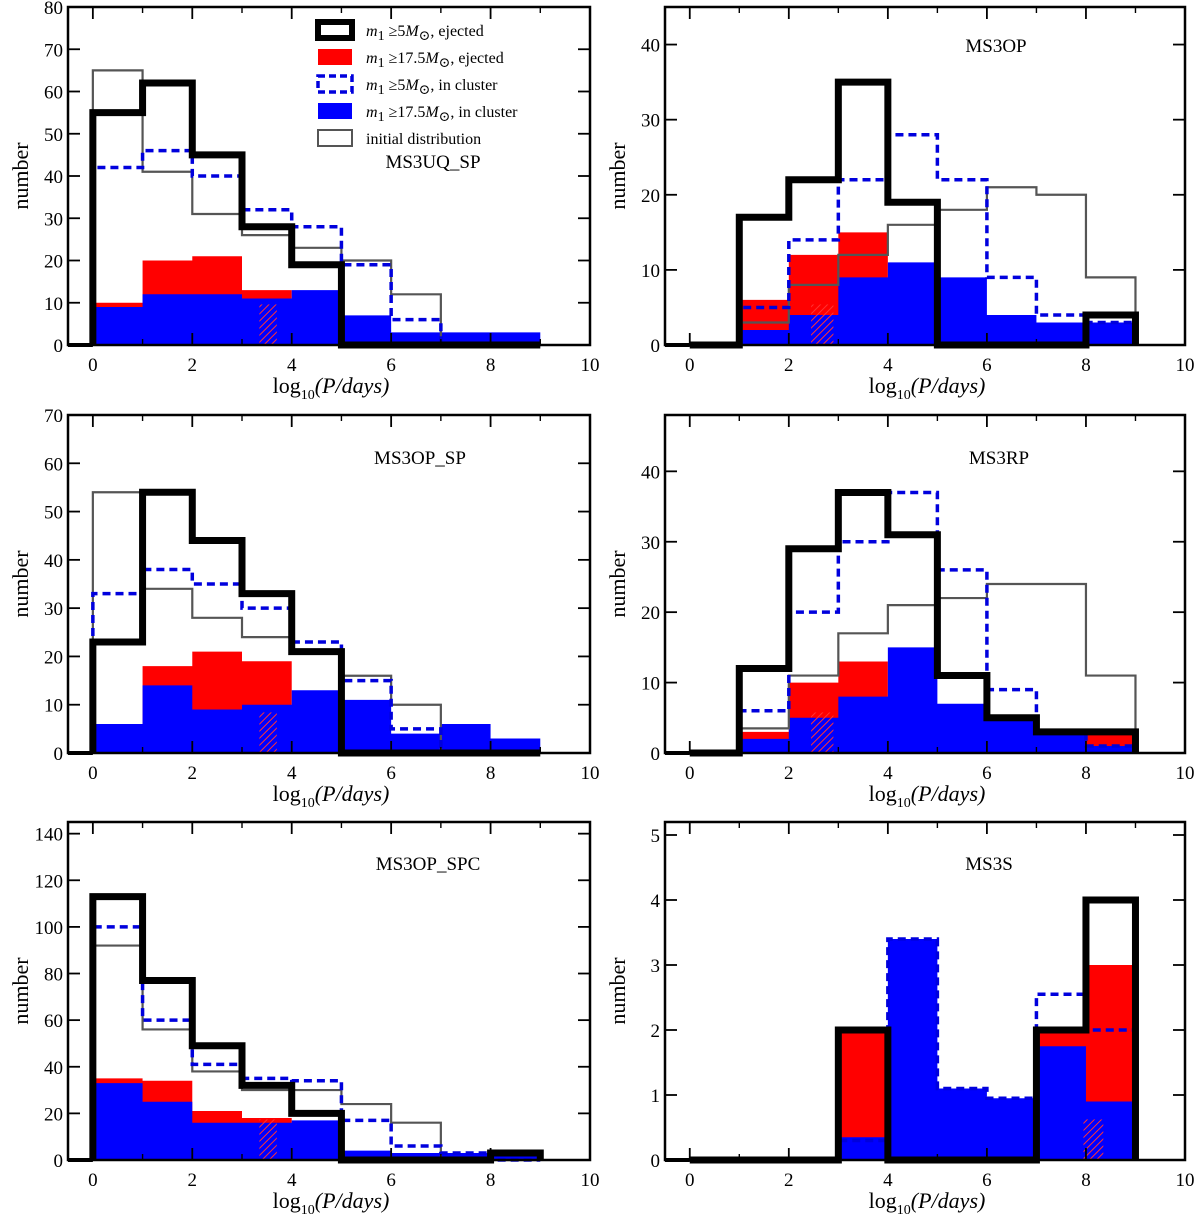  I want to click on panel-title: MS3OP_SPC, so click(428, 864).